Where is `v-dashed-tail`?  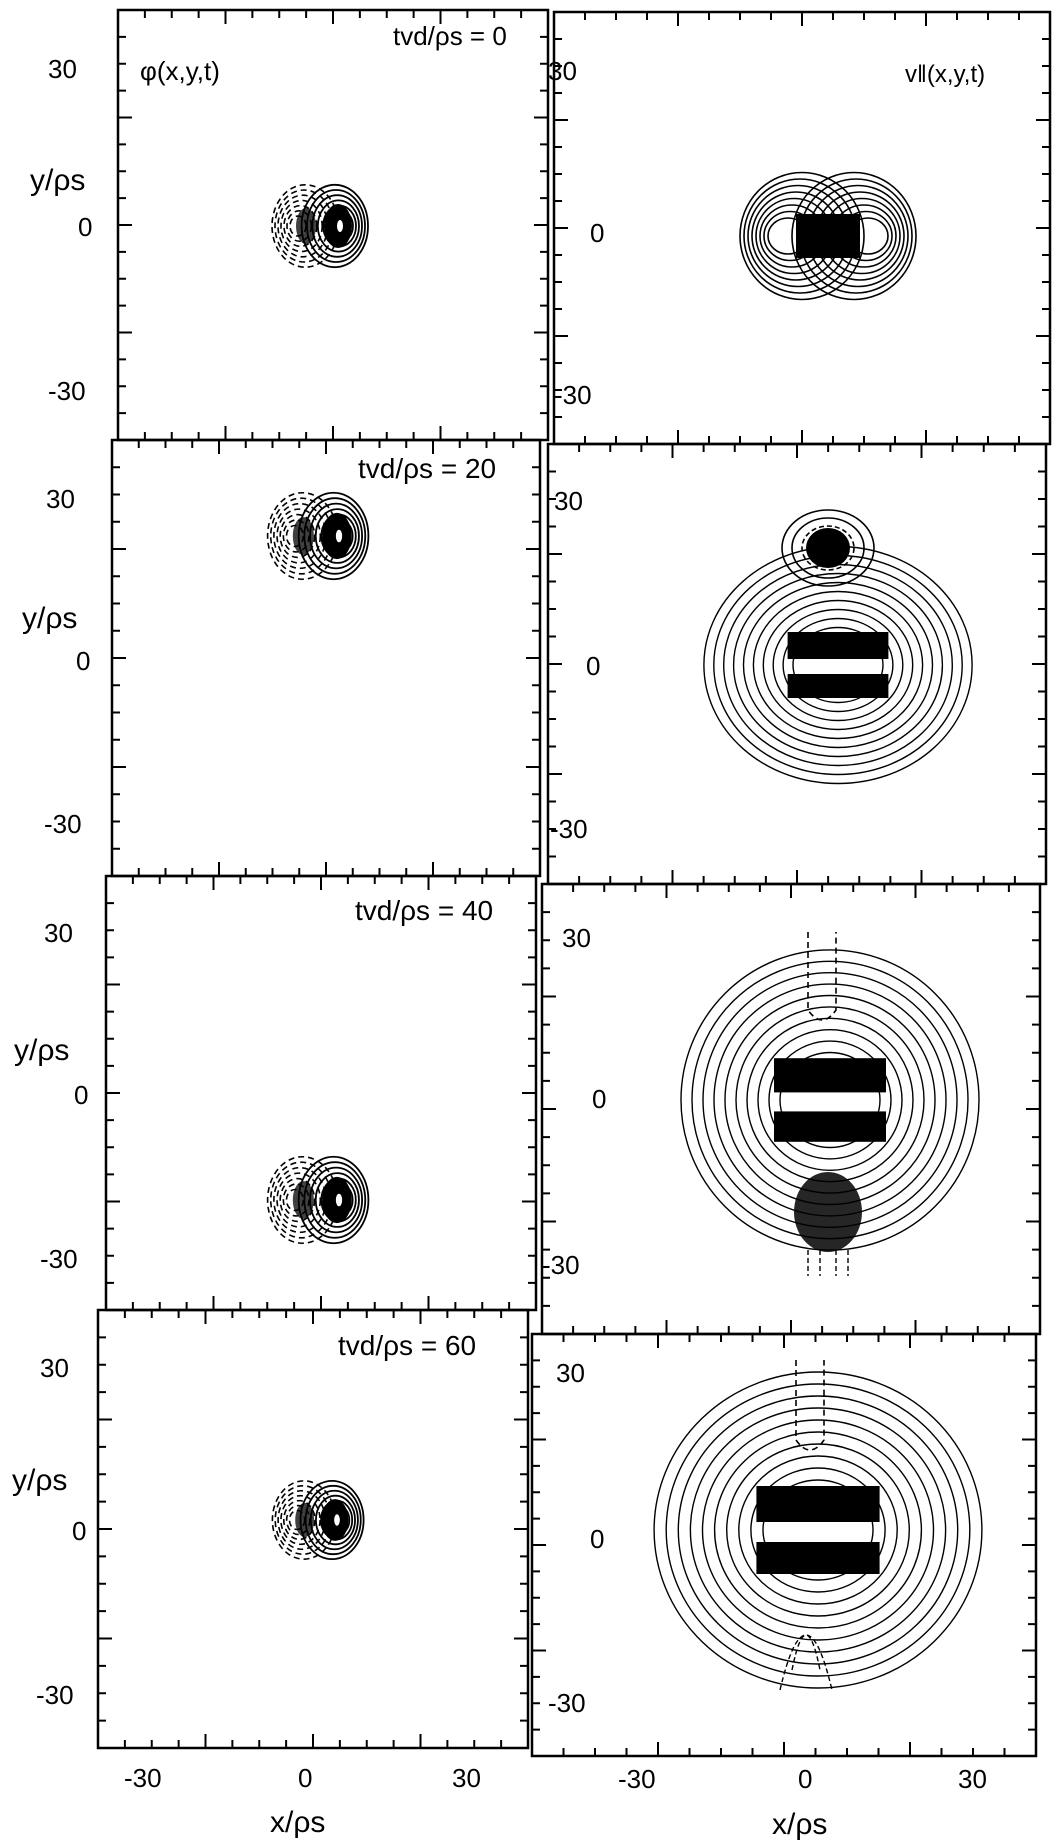 v-dashed-tail is located at coordinates (806, 1662).